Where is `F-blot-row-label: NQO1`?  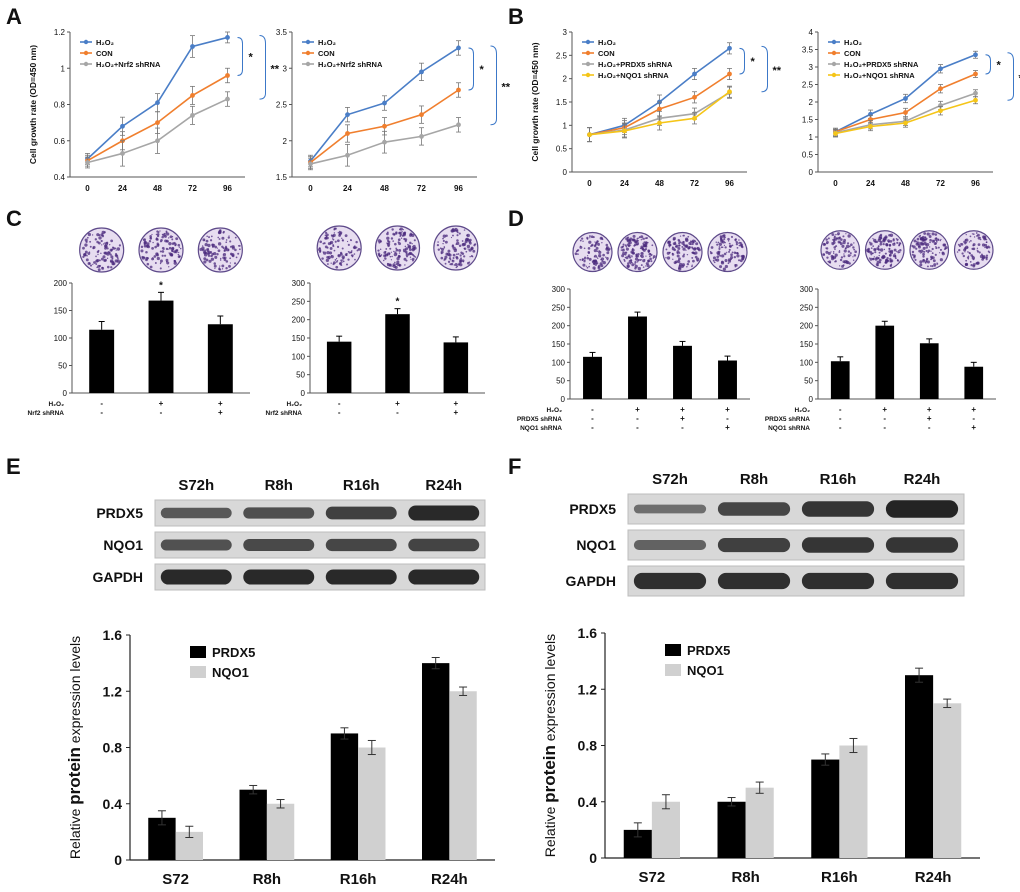
F-blot-row-label: NQO1 is located at coordinates (596, 545).